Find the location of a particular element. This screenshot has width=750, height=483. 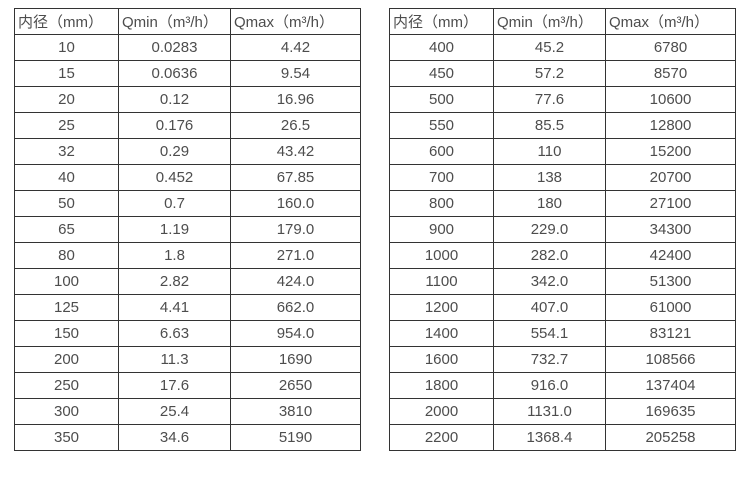

table-cell: 1800 is located at coordinates (441, 385).